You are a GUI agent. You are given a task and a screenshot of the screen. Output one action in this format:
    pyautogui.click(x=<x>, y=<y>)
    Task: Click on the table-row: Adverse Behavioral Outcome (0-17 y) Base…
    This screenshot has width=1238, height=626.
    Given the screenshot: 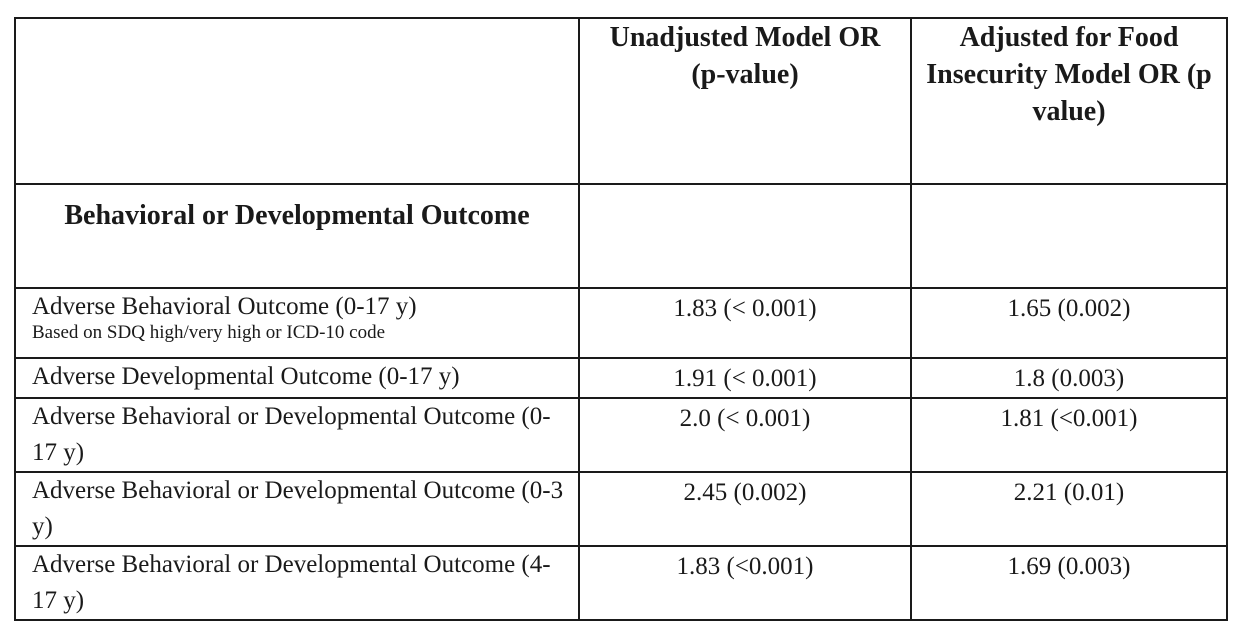 What is the action you would take?
    pyautogui.click(x=621, y=323)
    